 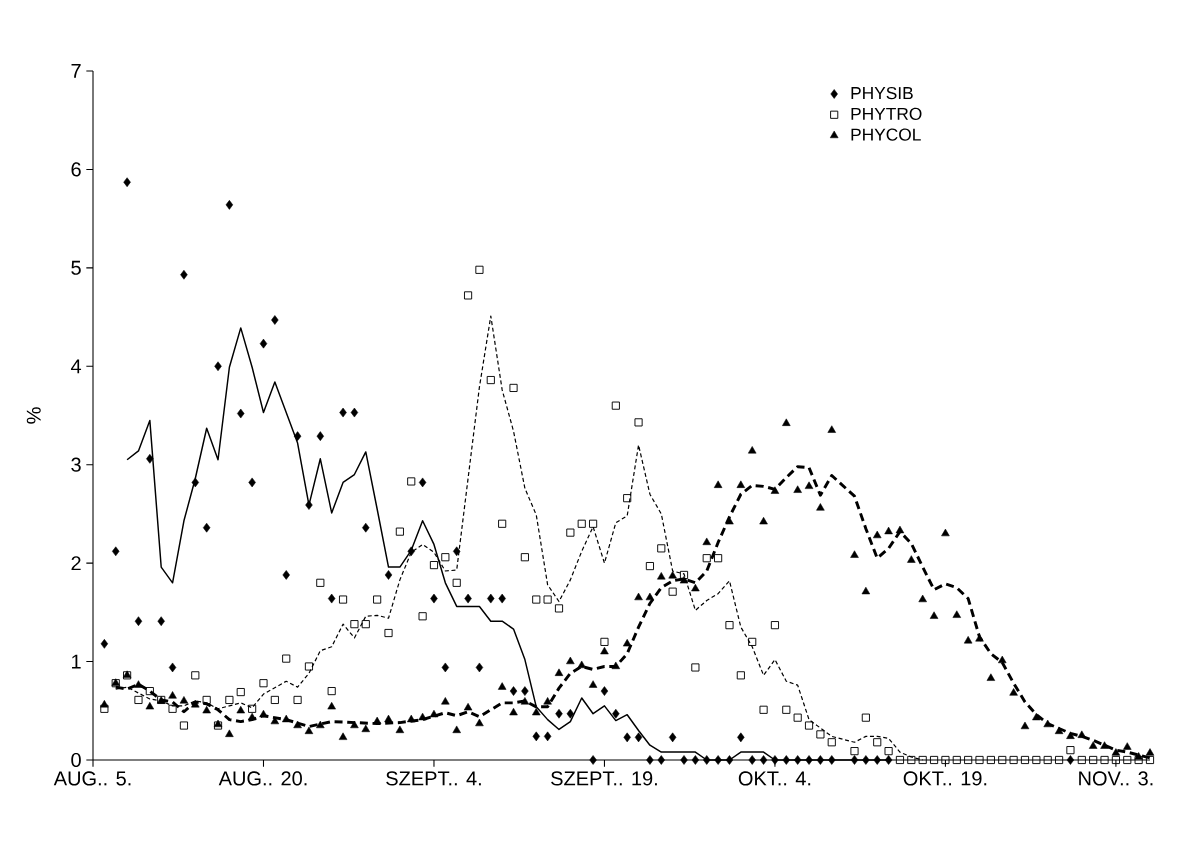 I want to click on x-tick-label: NOV.. 3., so click(x=1116, y=778).